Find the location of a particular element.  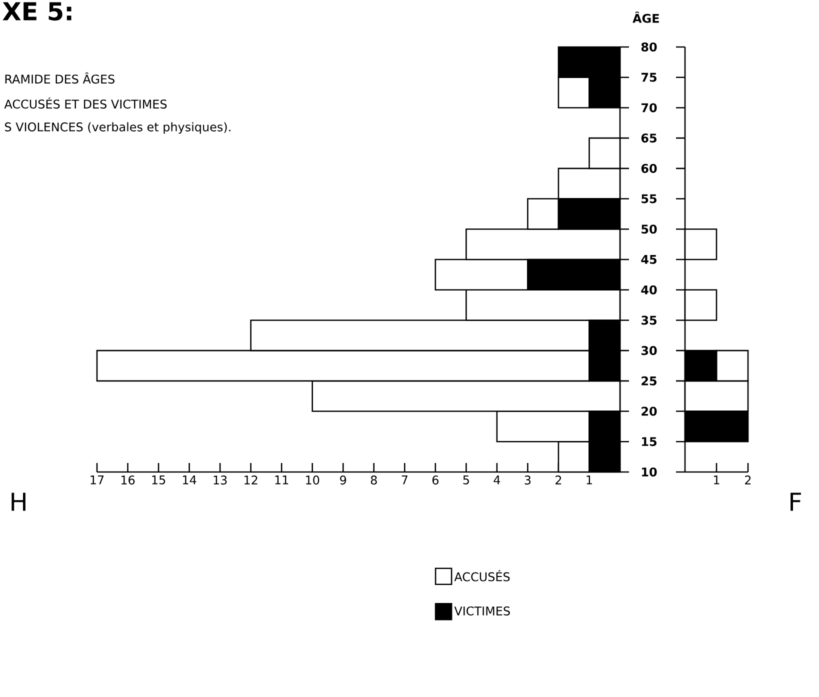

x-tick-label: 17 is located at coordinates (97, 480).